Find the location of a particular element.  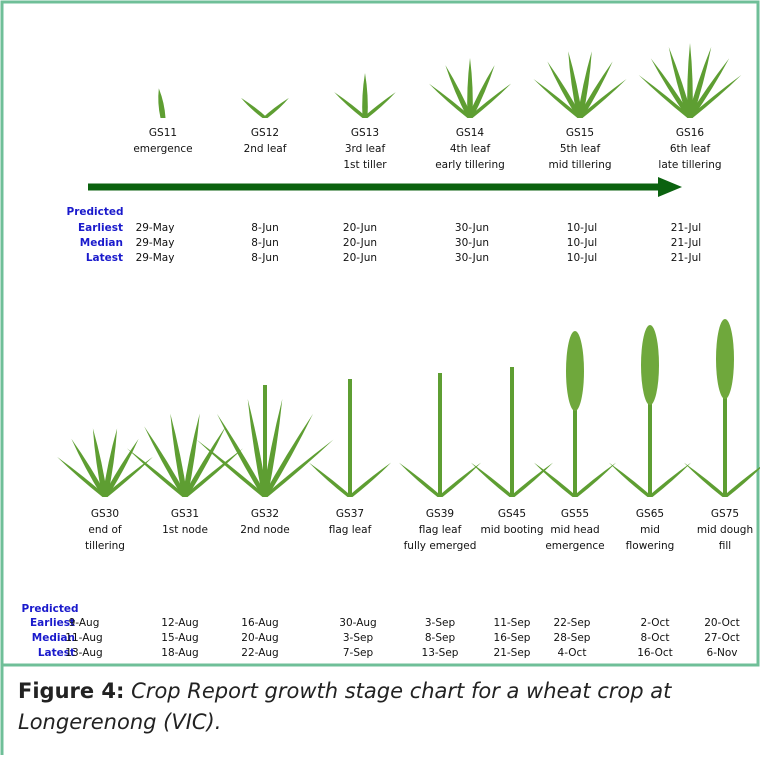

stage-date: 12-Aug is located at coordinates (179, 623).